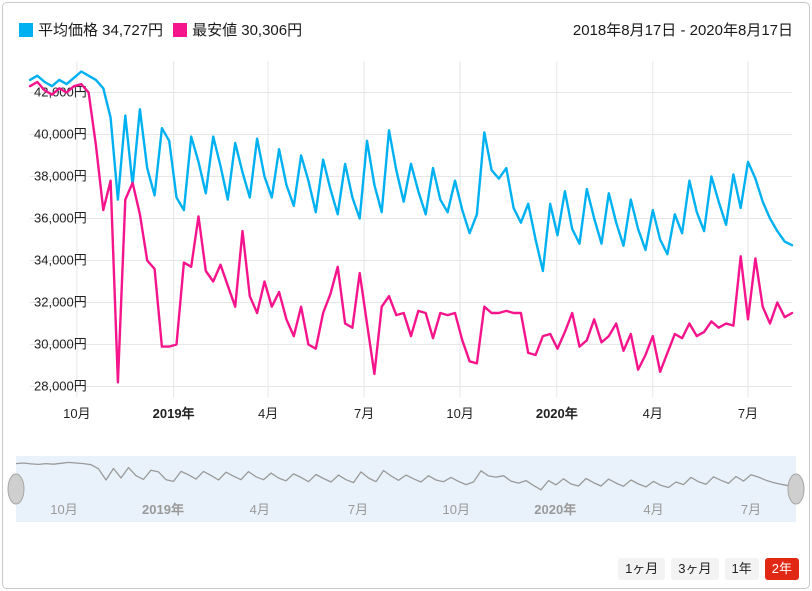 Image resolution: width=812 pixels, height=591 pixels. Describe the element at coordinates (163, 509) in the screenshot. I see `navigator-axis-label: 2019年` at that location.